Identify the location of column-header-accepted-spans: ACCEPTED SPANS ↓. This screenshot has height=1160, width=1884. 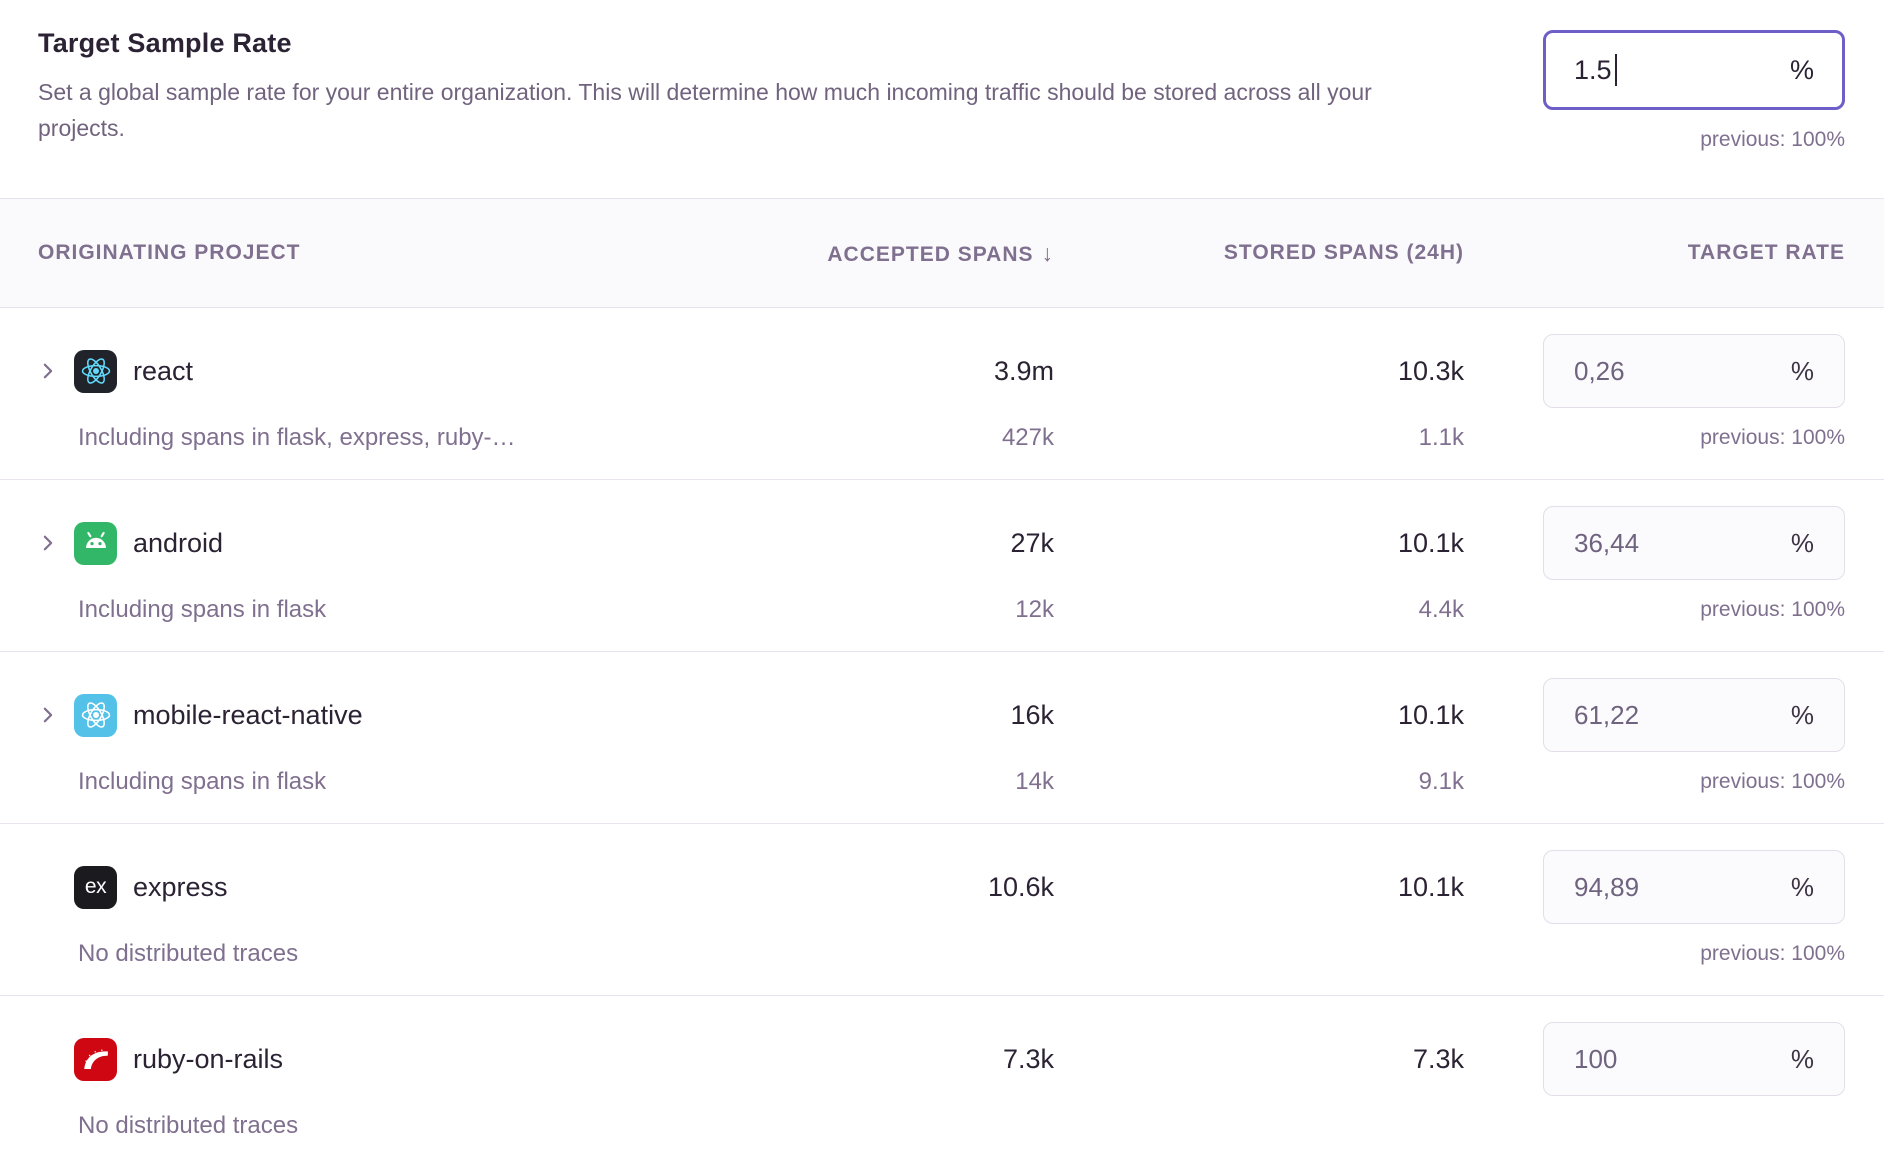
(940, 252).